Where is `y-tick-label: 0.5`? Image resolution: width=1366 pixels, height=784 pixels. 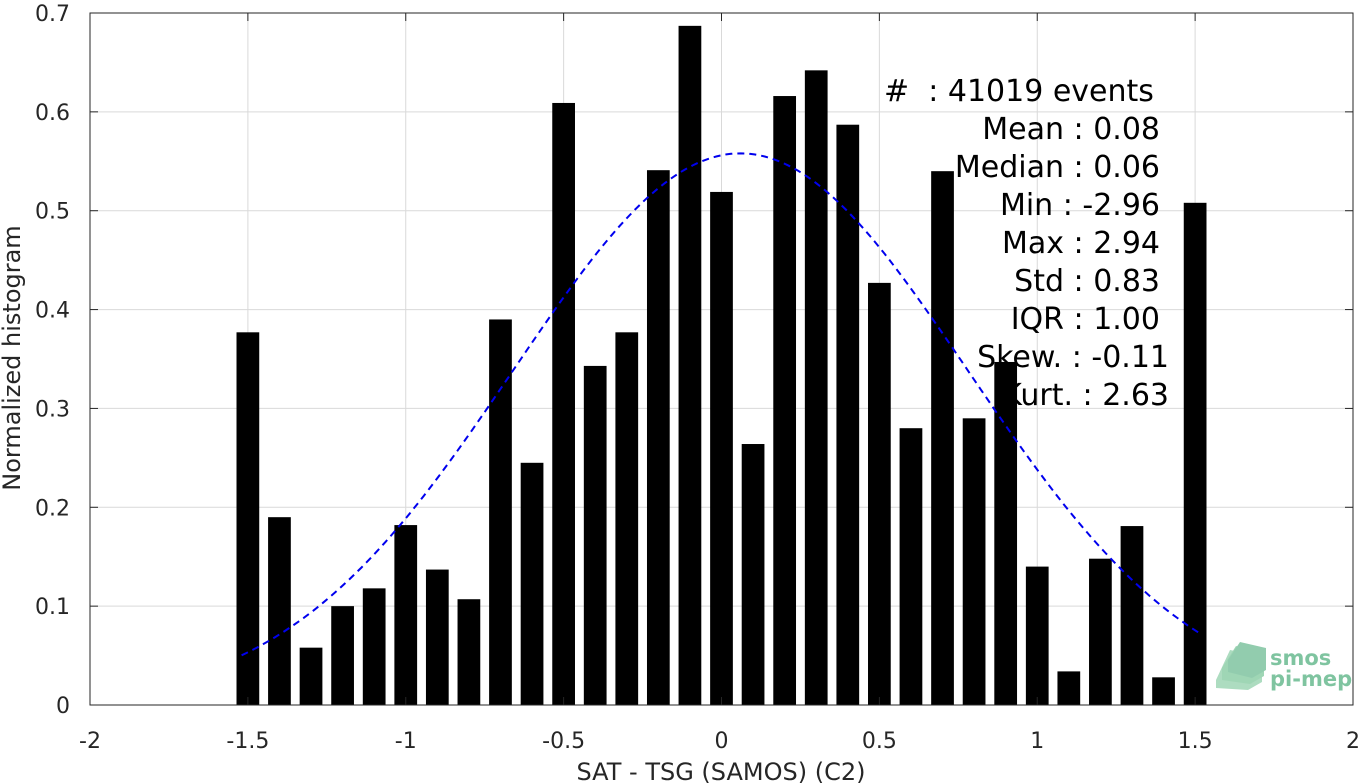
y-tick-label: 0.5 is located at coordinates (52, 212).